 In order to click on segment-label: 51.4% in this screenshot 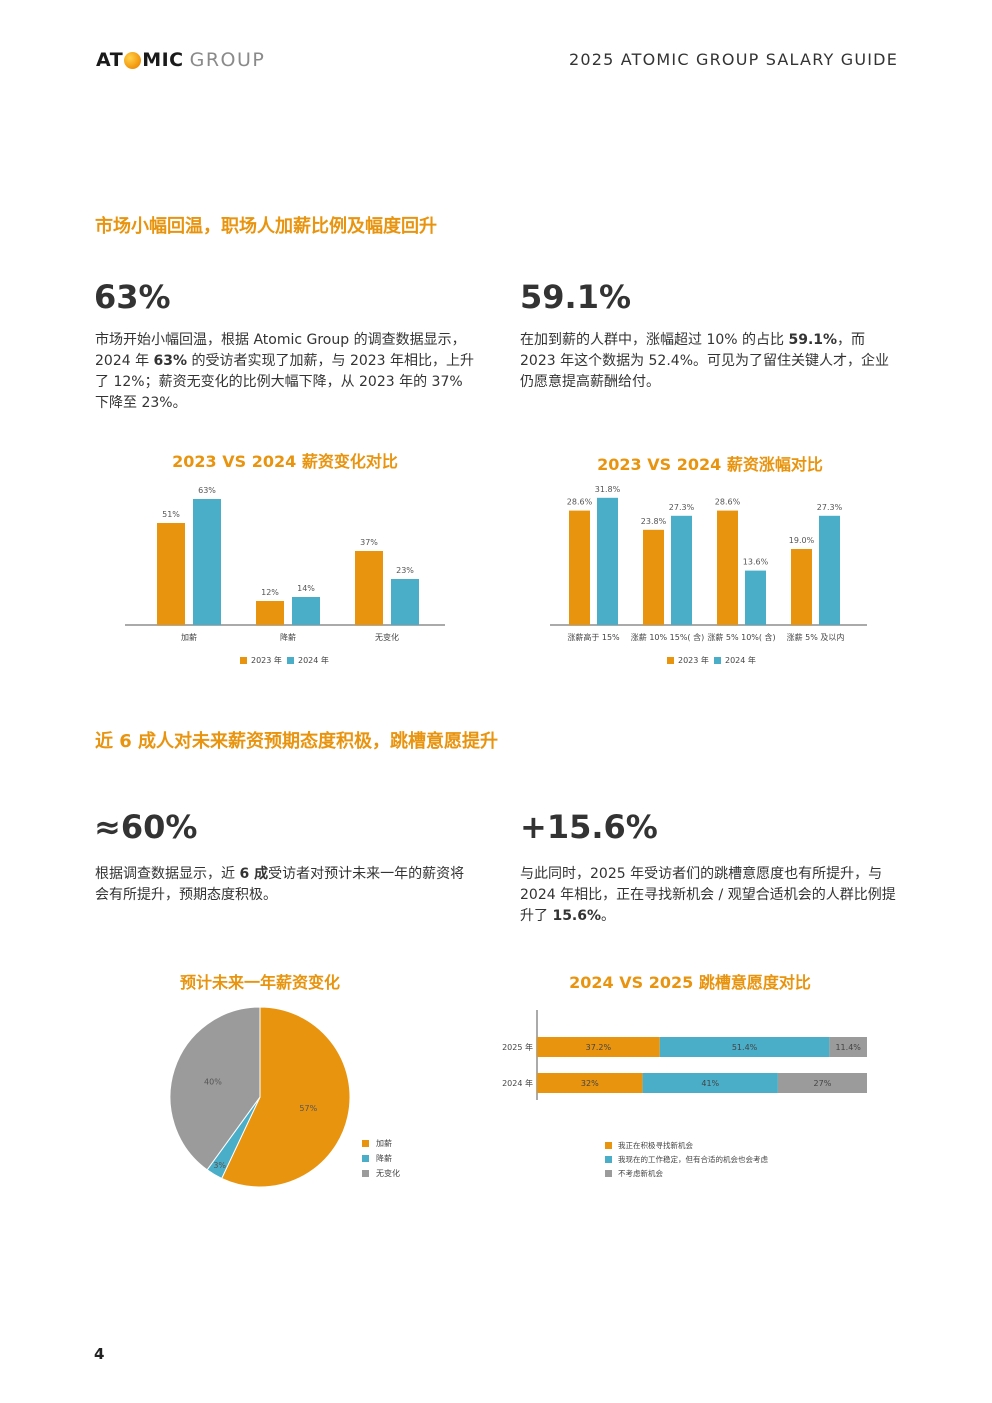, I will do `click(745, 1047)`.